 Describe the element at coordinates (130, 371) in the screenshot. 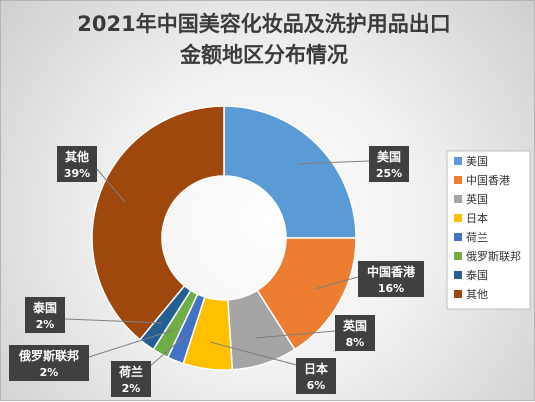

I see `data-label-name-netherlands: 荷兰` at that location.